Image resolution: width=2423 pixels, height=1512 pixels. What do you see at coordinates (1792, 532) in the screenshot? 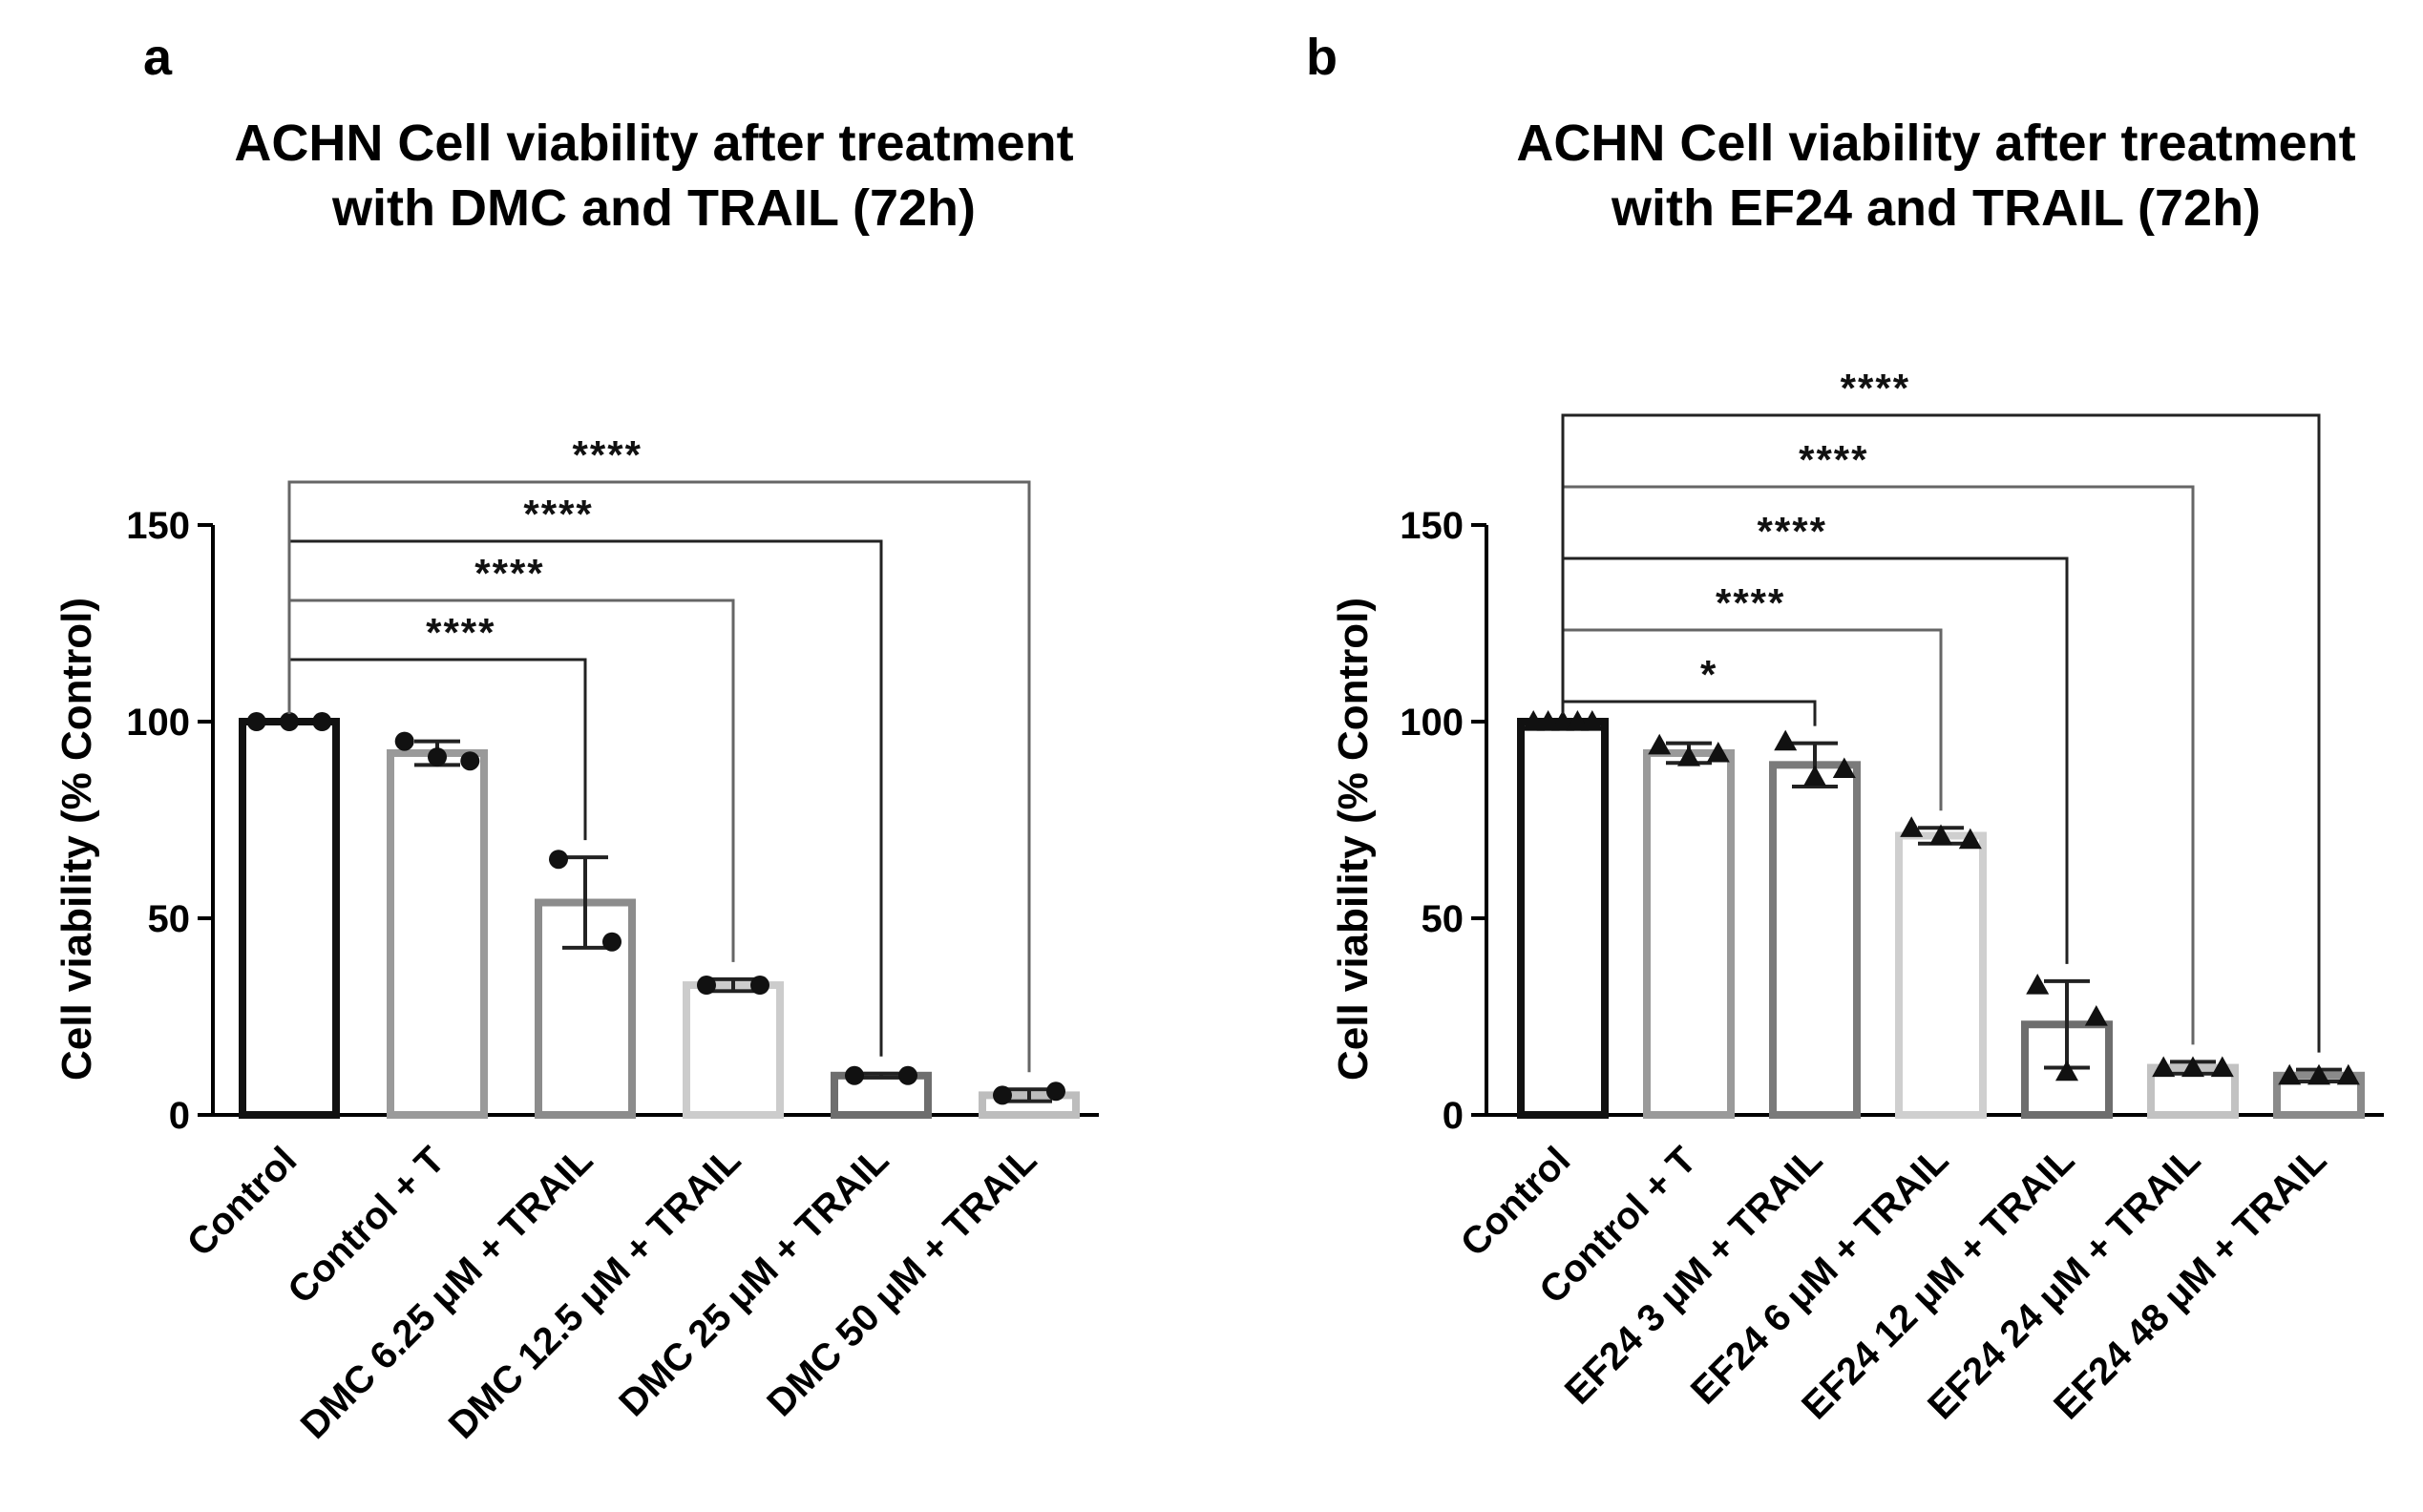
I see `panel-b-significance-label-3: ****` at bounding box center [1792, 532].